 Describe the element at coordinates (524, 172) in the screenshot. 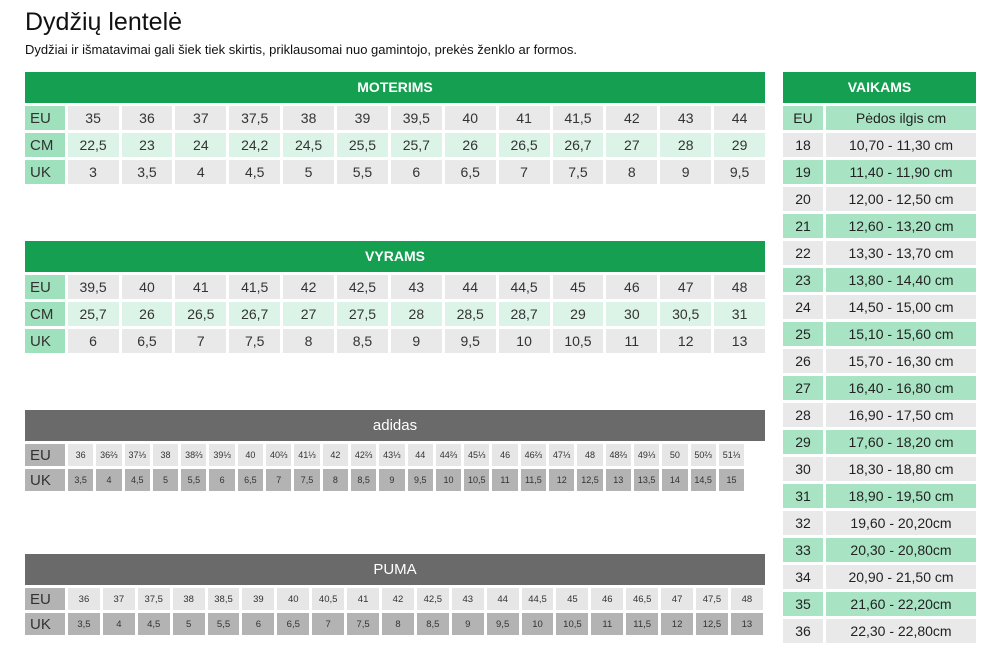

I see `table-cell: 7` at that location.